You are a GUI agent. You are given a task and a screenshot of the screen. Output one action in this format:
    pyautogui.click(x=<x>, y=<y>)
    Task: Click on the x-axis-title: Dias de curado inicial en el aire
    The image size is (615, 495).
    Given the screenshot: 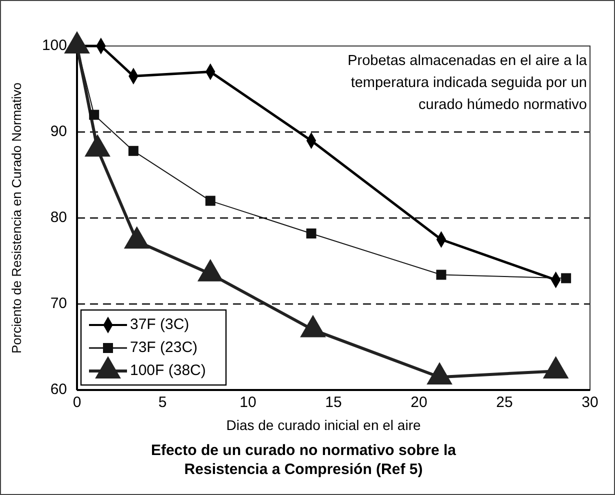 What is the action you would take?
    pyautogui.click(x=323, y=425)
    